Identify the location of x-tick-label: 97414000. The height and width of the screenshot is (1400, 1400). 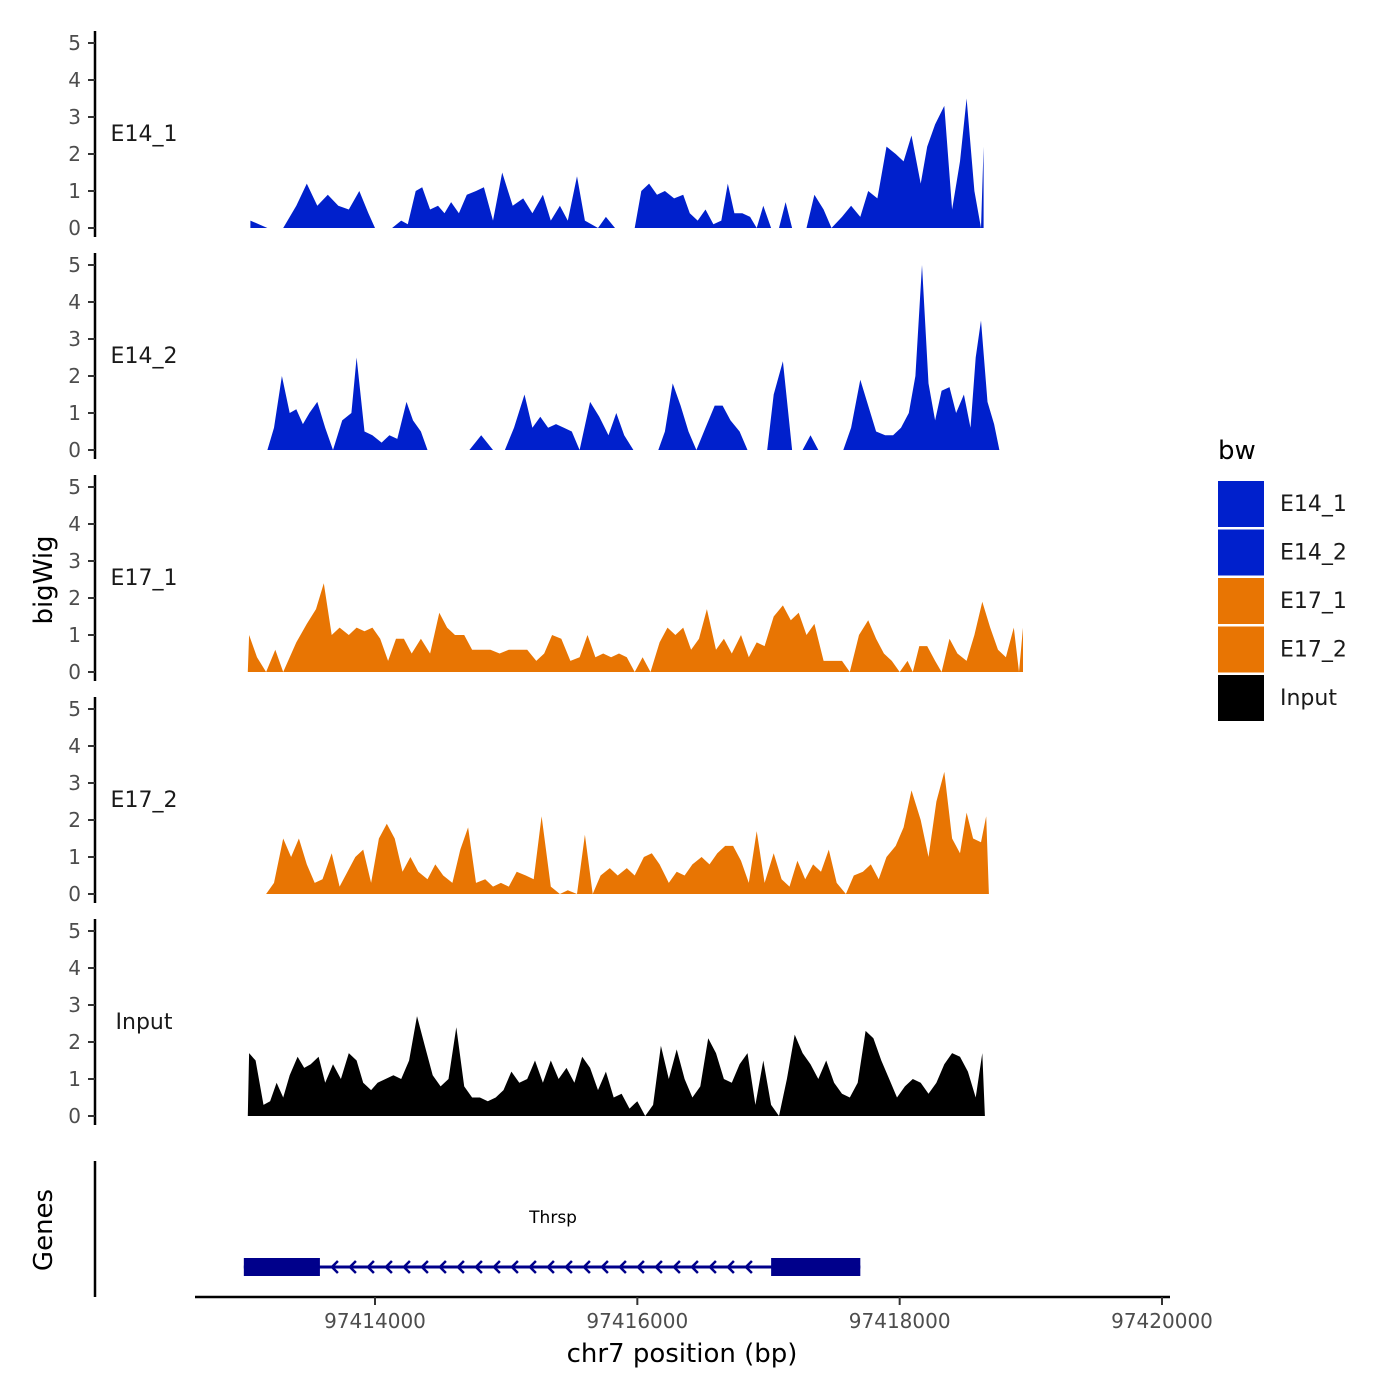
(375, 1321).